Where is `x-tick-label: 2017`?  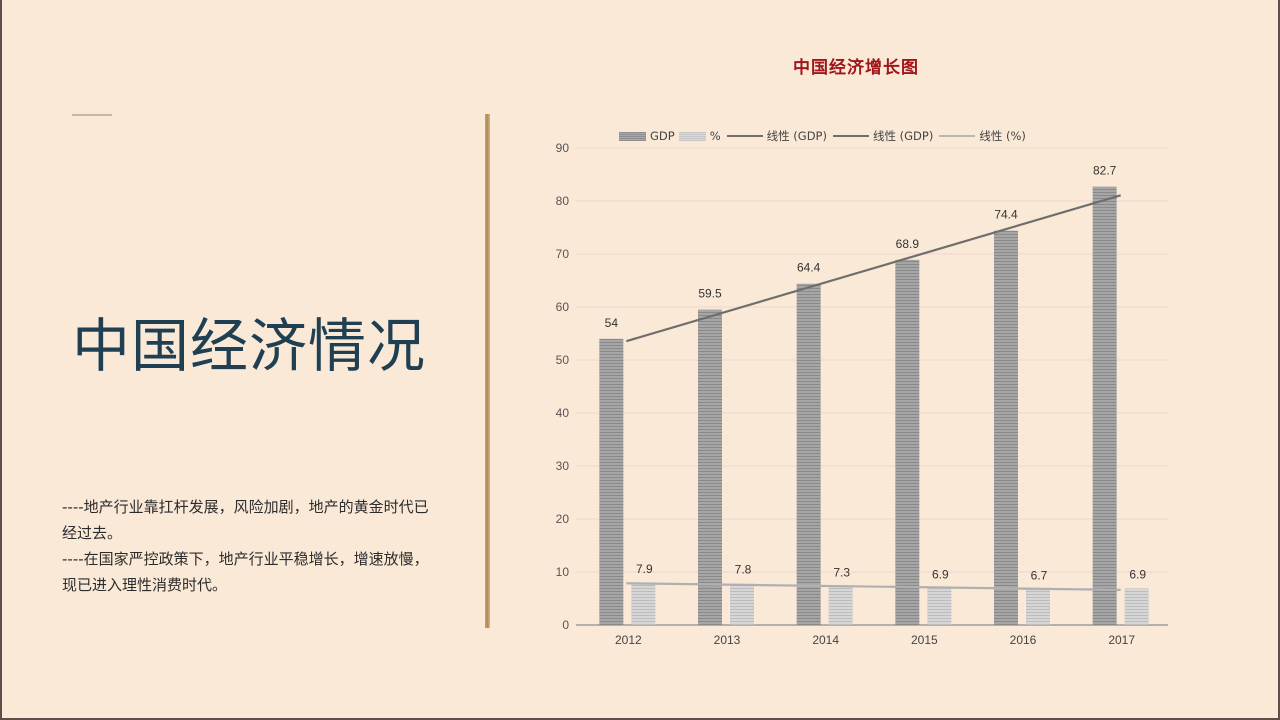
x-tick-label: 2017 is located at coordinates (1121, 640).